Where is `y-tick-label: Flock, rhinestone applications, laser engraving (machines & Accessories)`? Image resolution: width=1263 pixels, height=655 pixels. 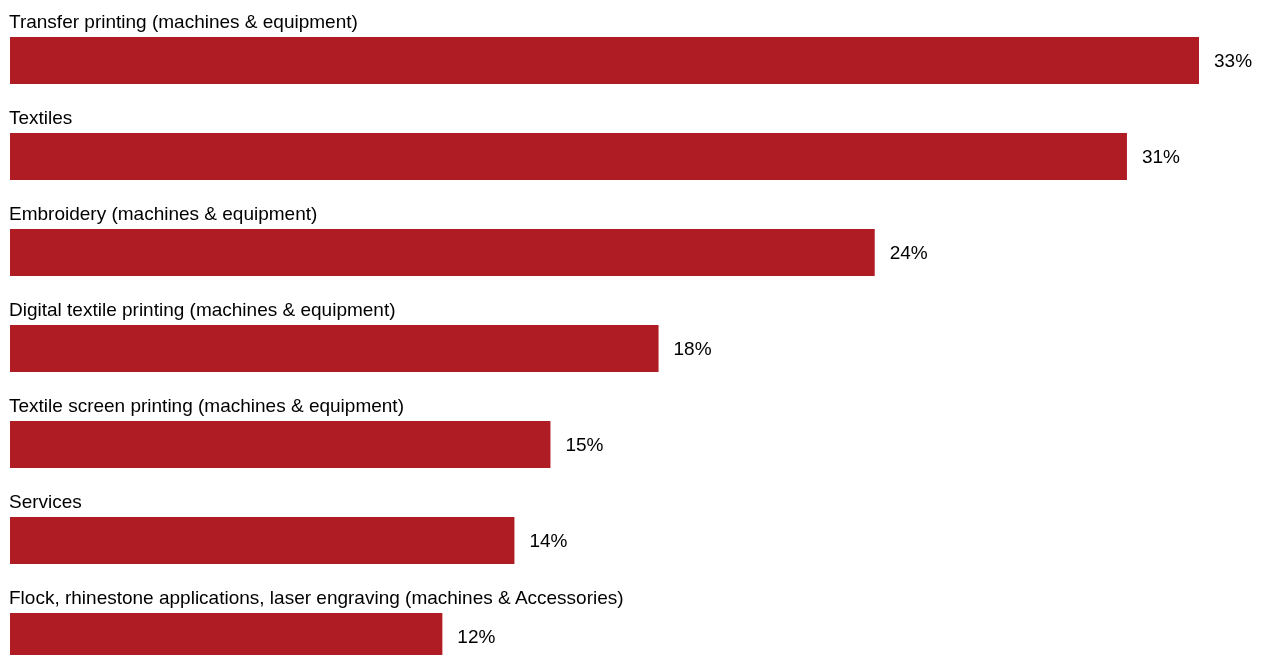 y-tick-label: Flock, rhinestone applications, laser engraving (machines & Accessories) is located at coordinates (316, 597).